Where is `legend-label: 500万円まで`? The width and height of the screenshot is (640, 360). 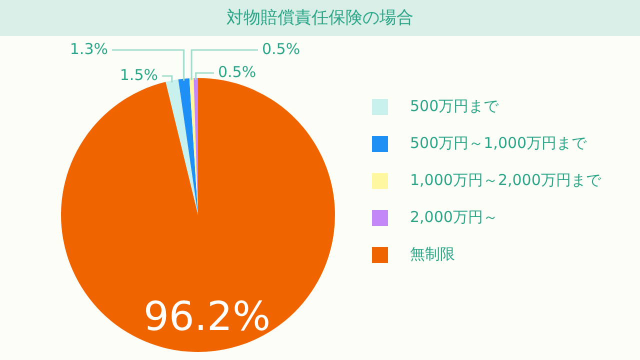
legend-label: 500万円まで is located at coordinates (454, 106).